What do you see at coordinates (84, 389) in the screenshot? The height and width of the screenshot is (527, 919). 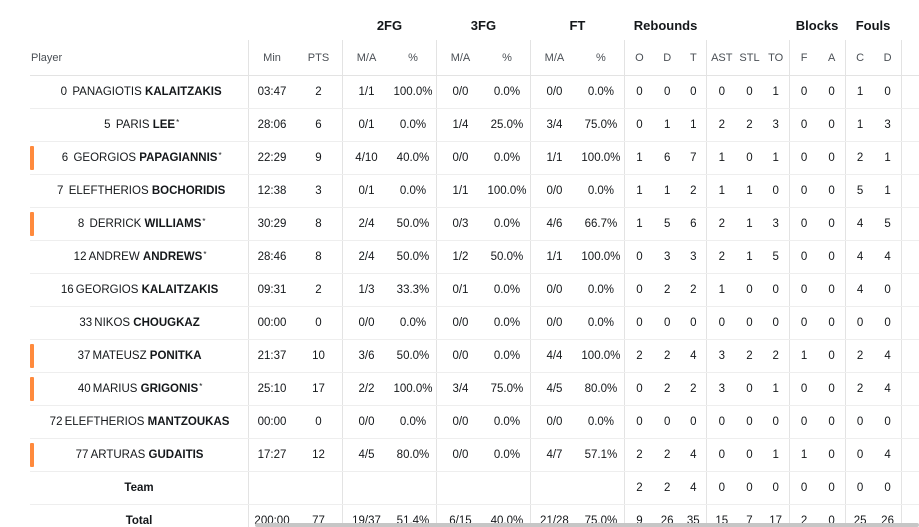 I see `player-number: 40` at bounding box center [84, 389].